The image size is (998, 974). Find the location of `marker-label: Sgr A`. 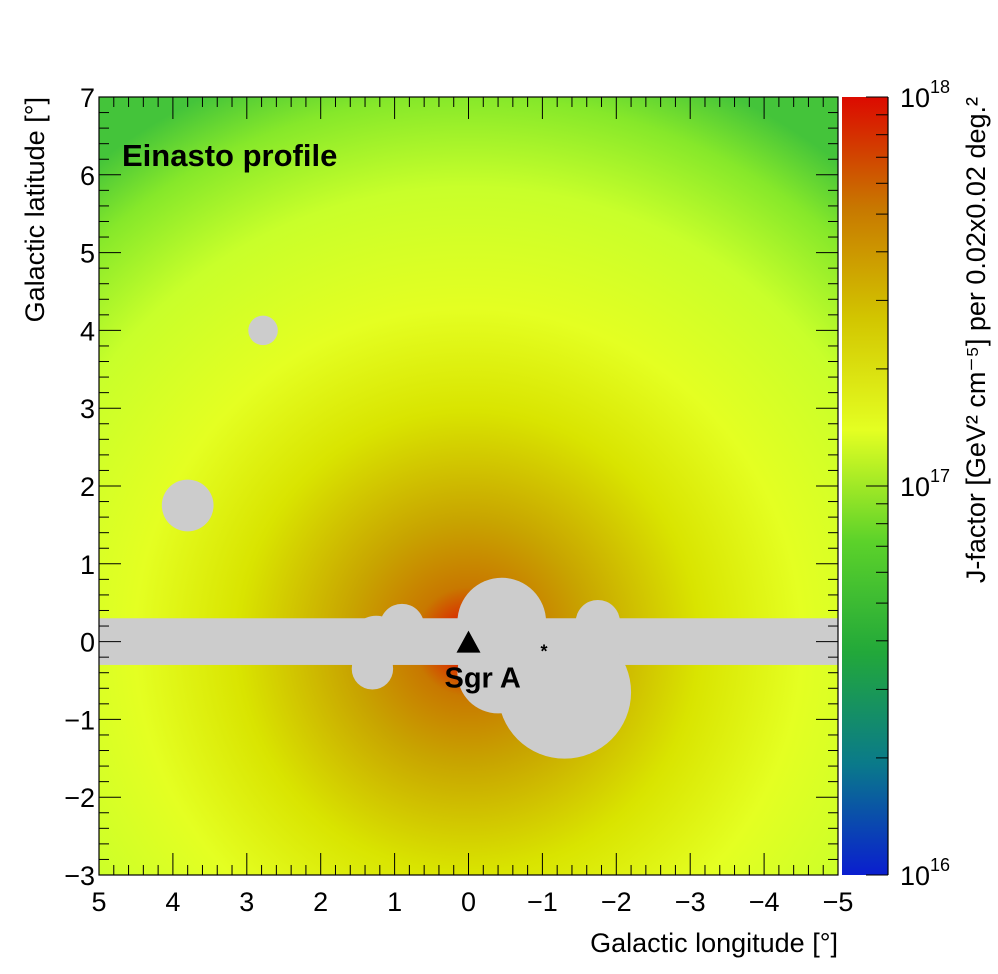

marker-label: Sgr A is located at coordinates (483, 679).